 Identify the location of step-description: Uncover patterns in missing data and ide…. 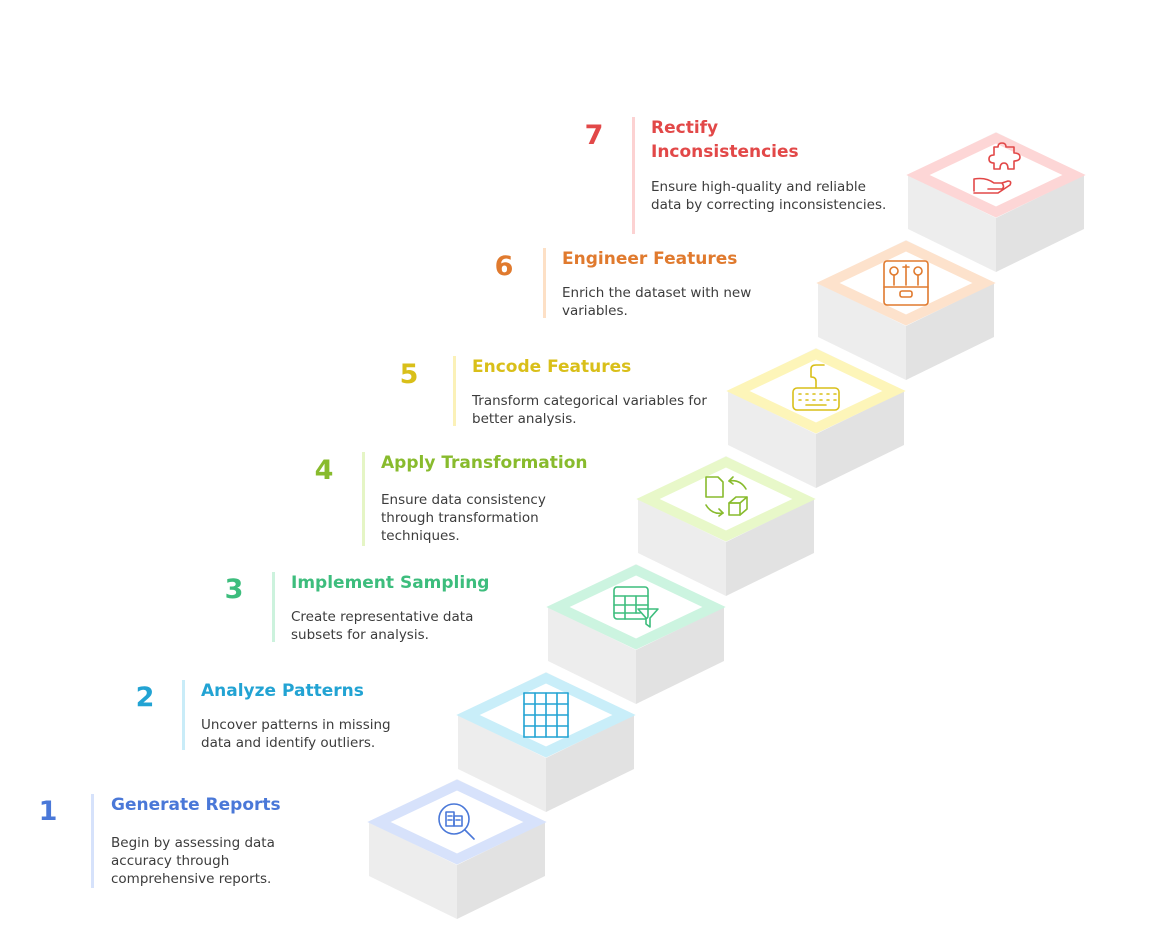
(296, 734).